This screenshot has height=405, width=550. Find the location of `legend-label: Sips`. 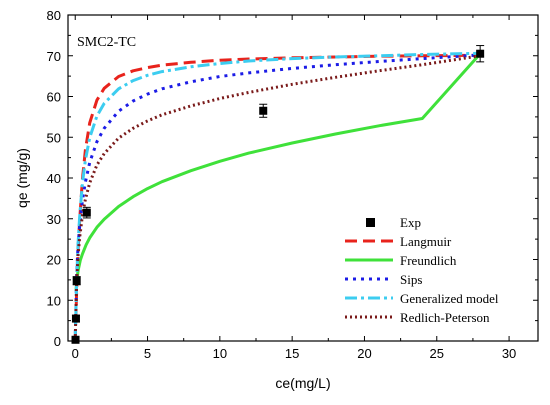

legend-label: Sips is located at coordinates (411, 279).